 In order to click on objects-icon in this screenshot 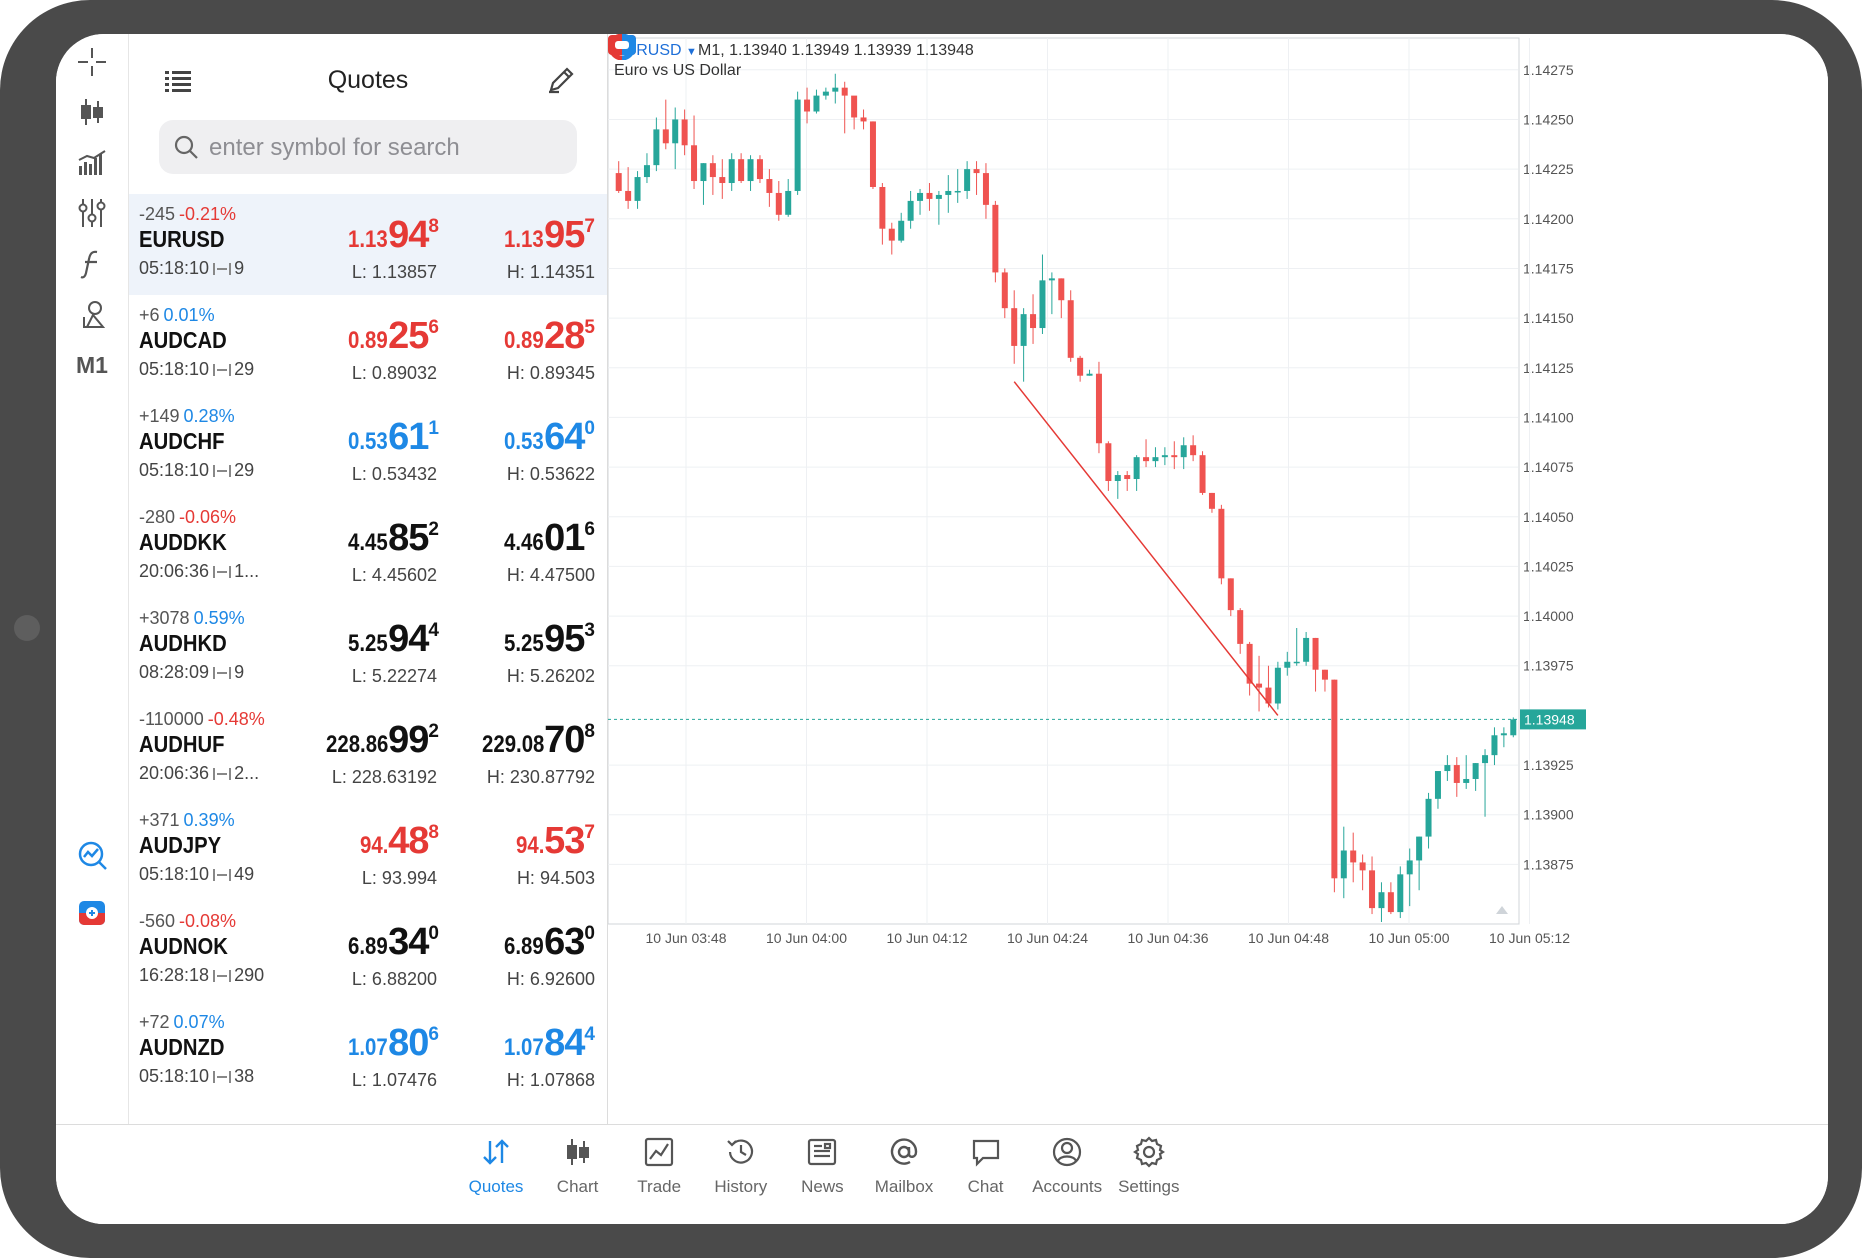, I will do `click(92, 314)`.